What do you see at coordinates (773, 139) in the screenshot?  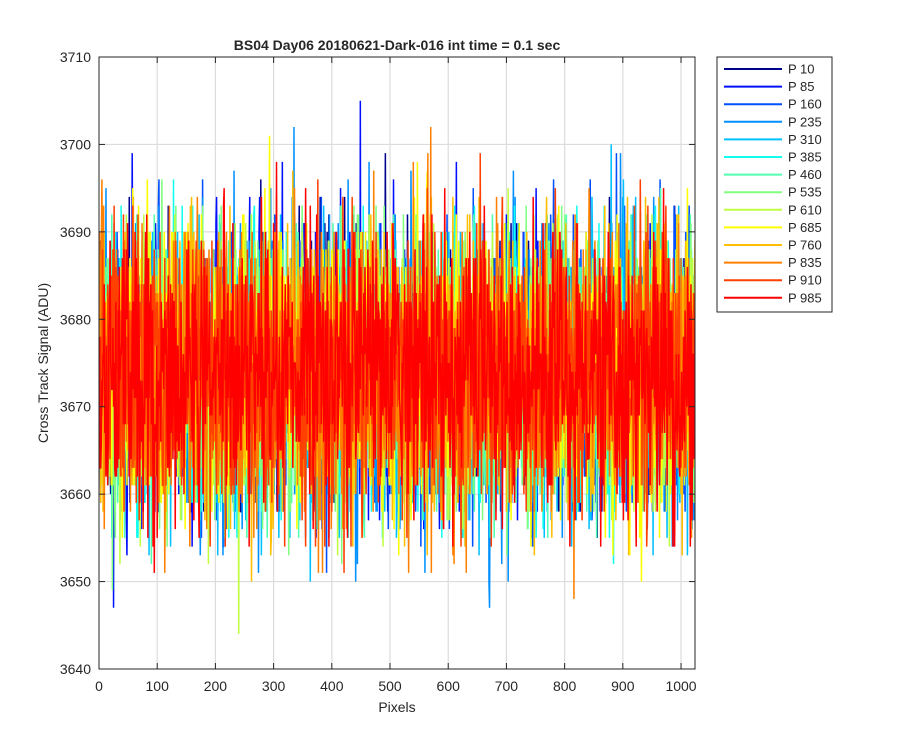 I see `legend-entry: P 310` at bounding box center [773, 139].